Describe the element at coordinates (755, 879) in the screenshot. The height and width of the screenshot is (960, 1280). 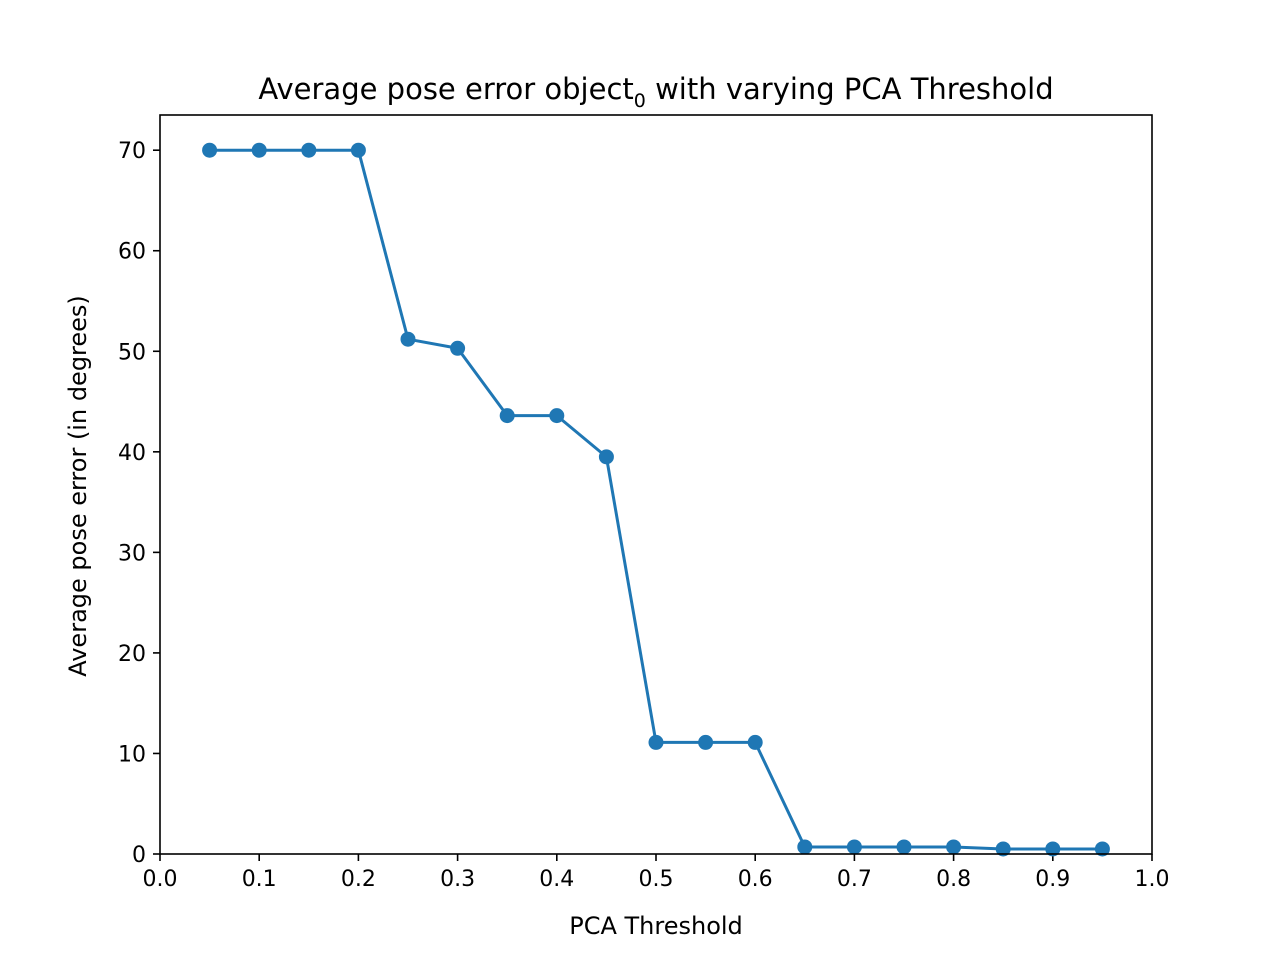
I see `x-tick-label: 0.6` at that location.